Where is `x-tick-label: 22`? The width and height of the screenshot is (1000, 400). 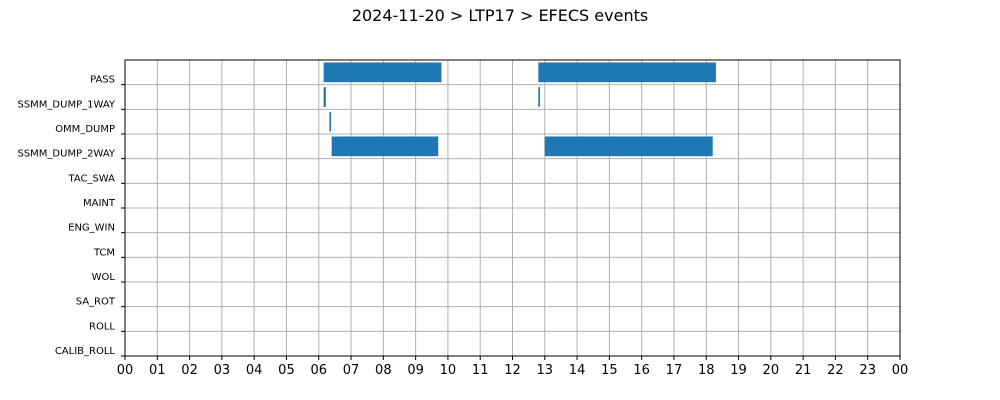 x-tick-label: 22 is located at coordinates (835, 370).